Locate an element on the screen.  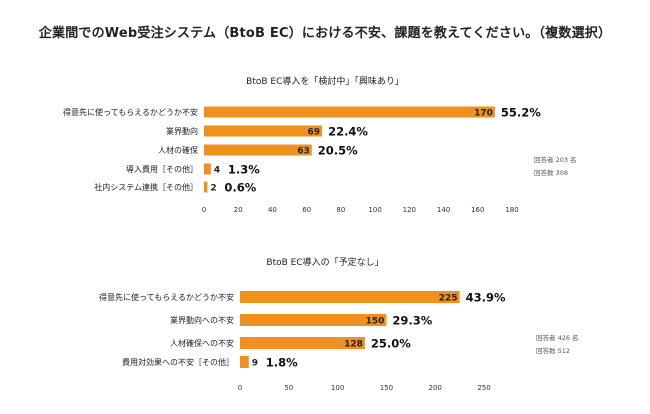
data-label: 170 is located at coordinates (483, 114).